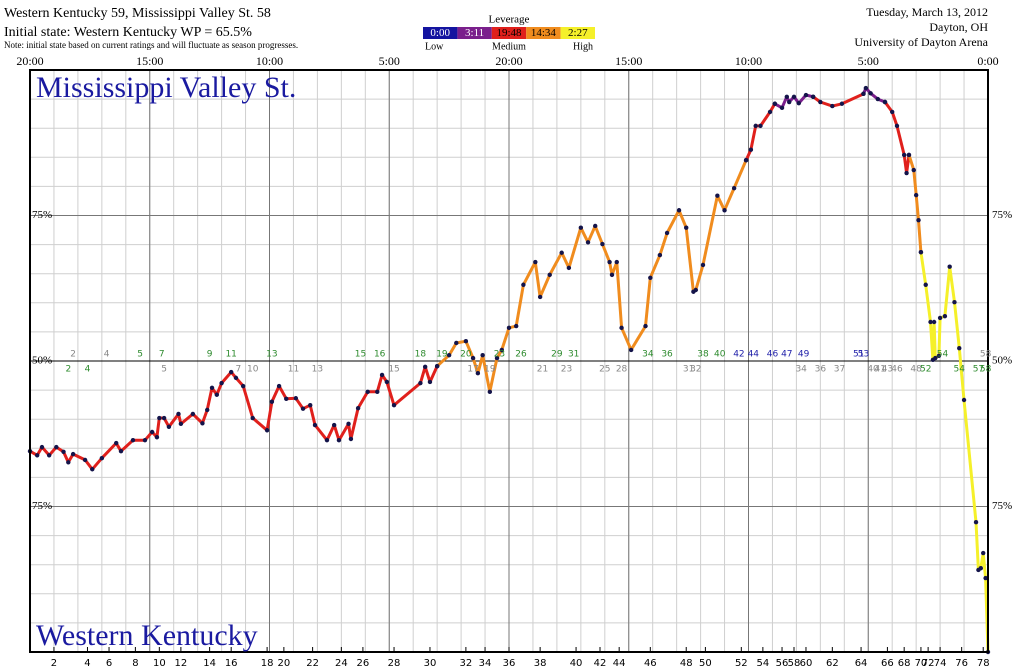 This screenshot has width=1023, height=672. Describe the element at coordinates (363, 663) in the screenshot. I see `possession-label: 26` at that location.